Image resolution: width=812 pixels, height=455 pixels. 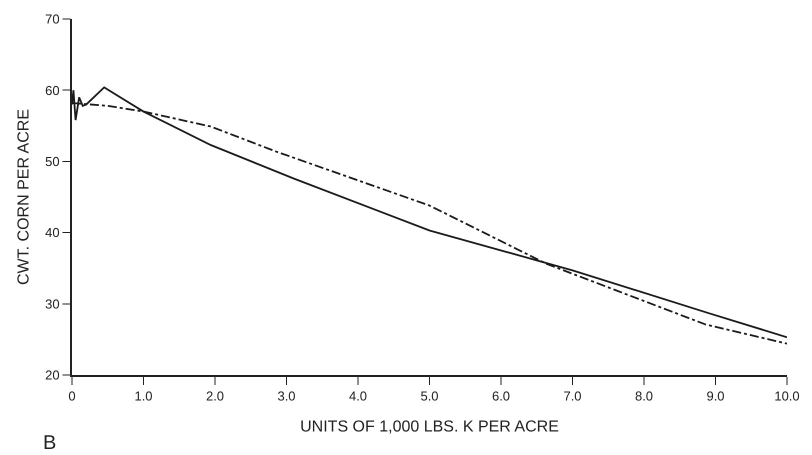 What do you see at coordinates (52, 375) in the screenshot?
I see `y-tick-label: 20` at bounding box center [52, 375].